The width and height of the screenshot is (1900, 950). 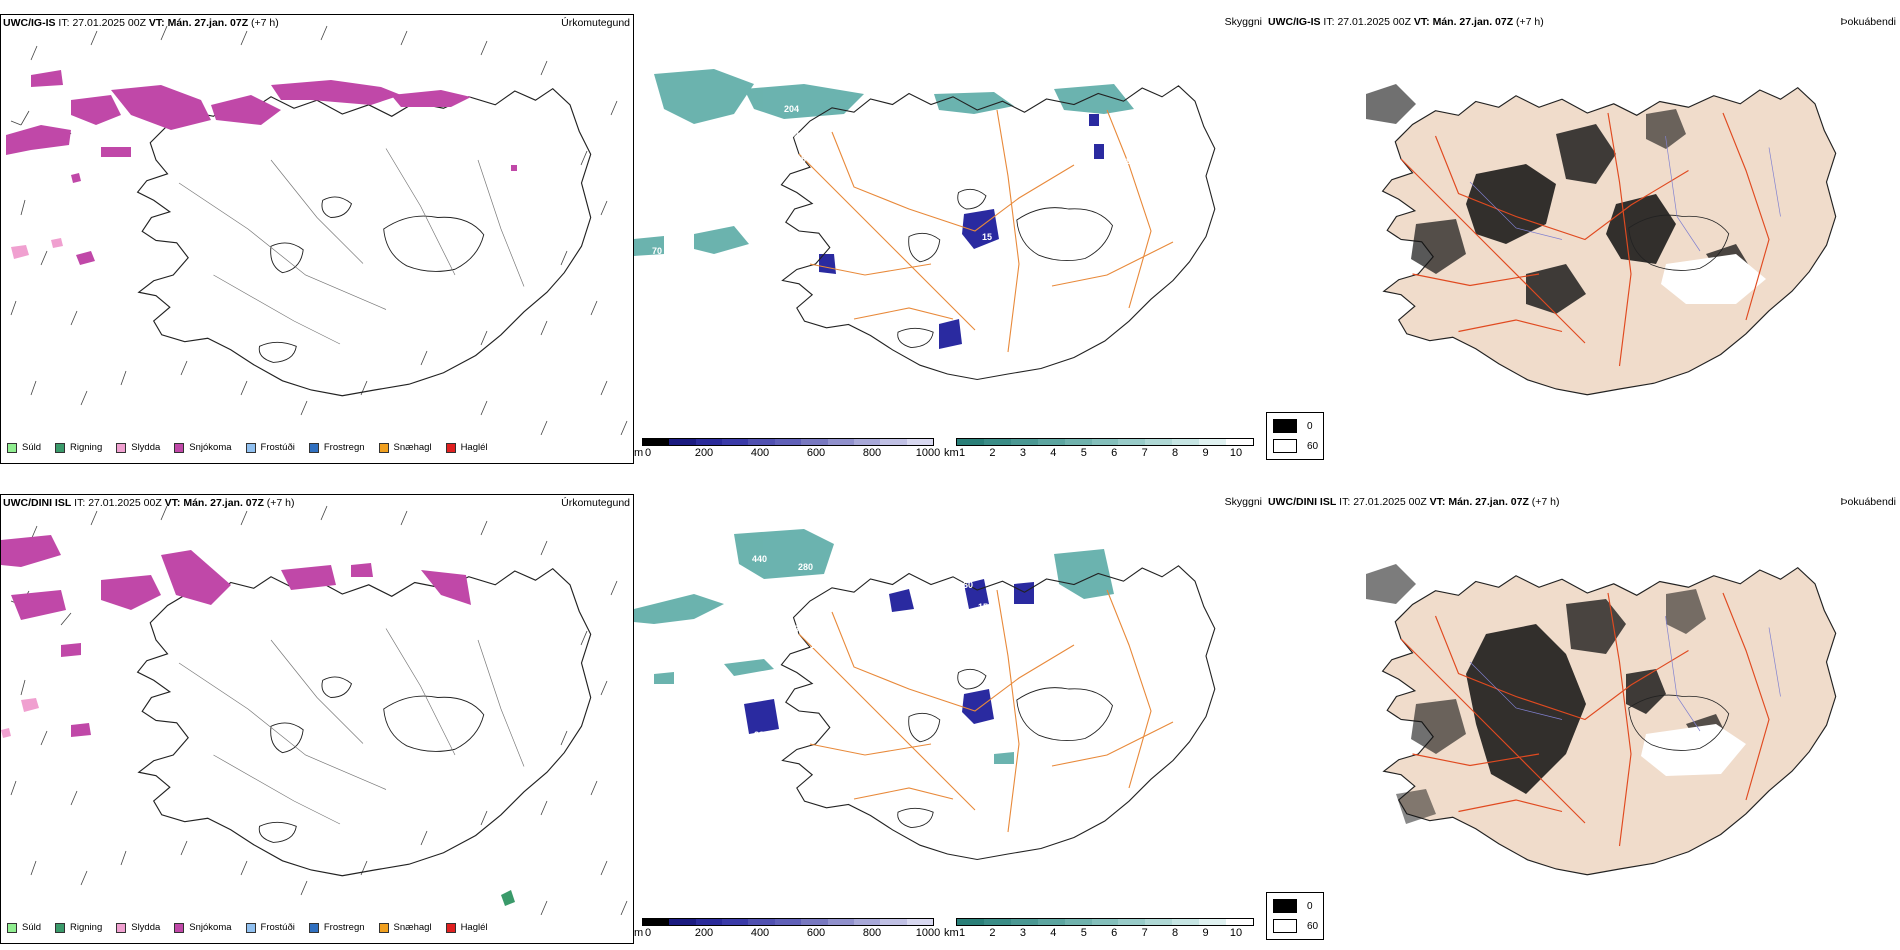 I want to click on ceiling-label: 200, so click(x=1049, y=111).